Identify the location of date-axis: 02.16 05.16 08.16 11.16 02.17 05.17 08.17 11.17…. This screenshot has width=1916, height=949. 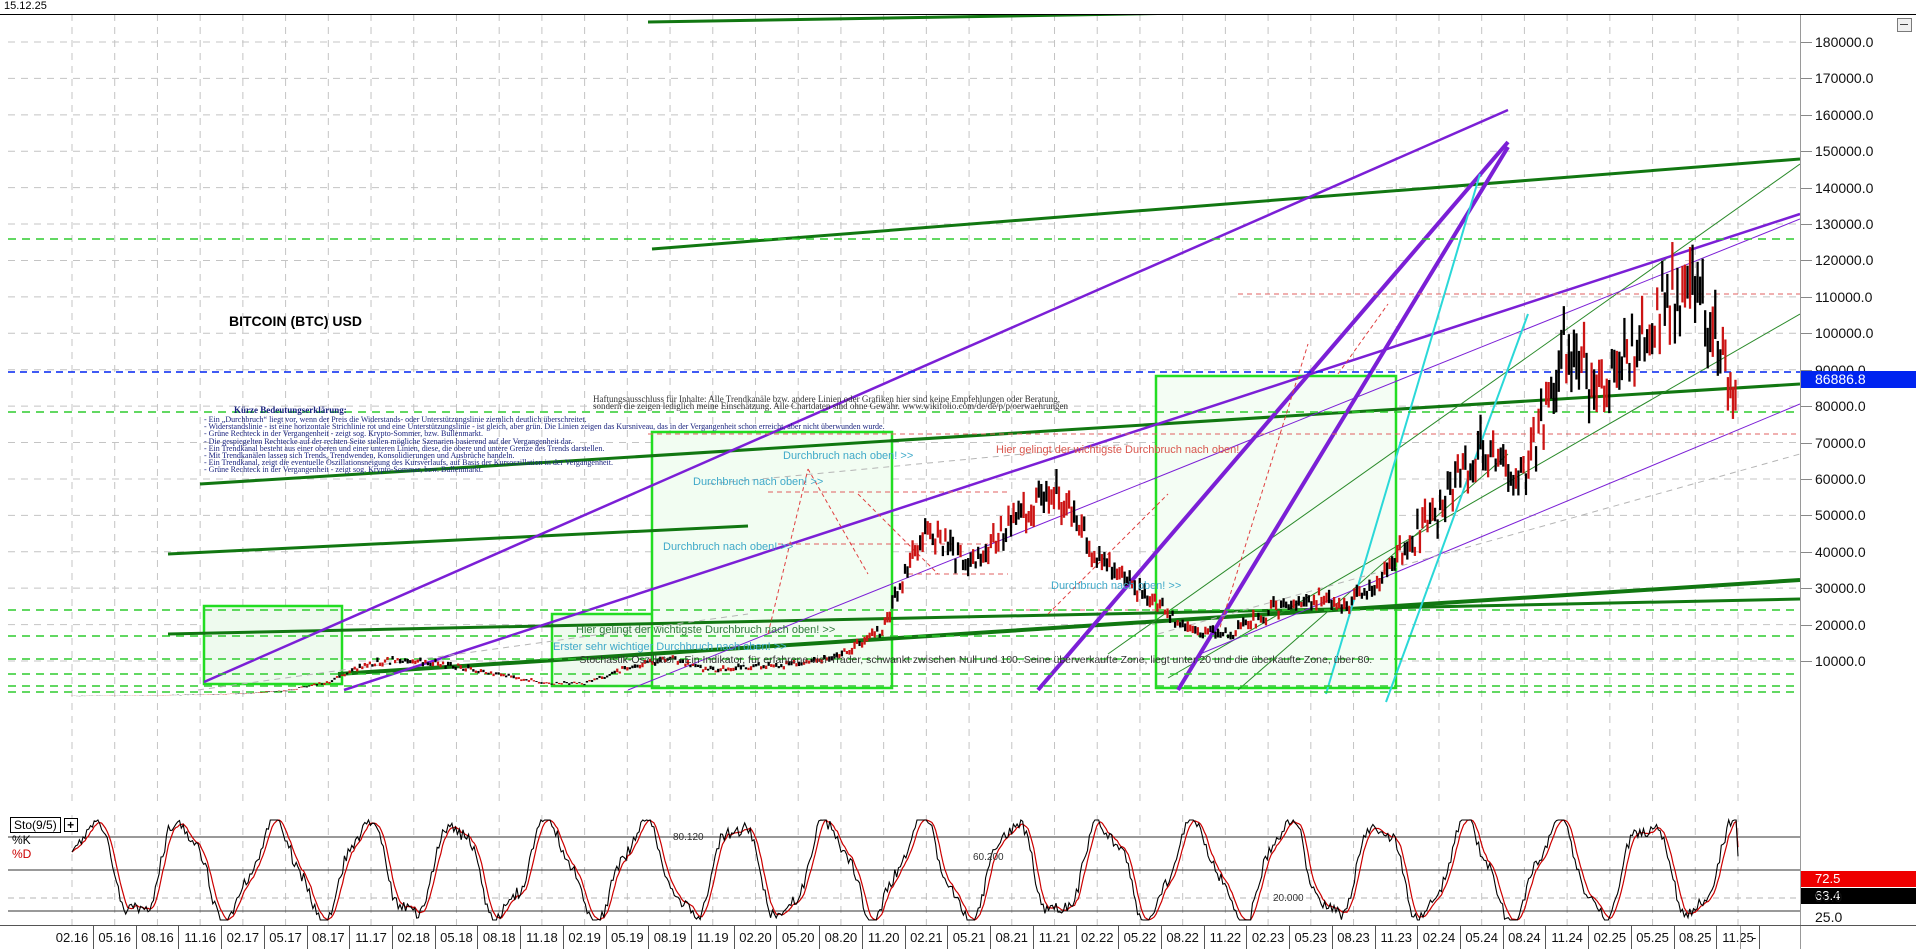
(958, 937).